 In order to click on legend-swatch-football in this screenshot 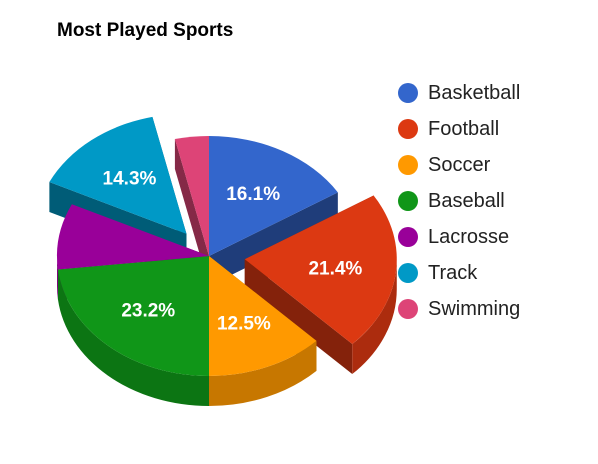, I will do `click(408, 129)`.